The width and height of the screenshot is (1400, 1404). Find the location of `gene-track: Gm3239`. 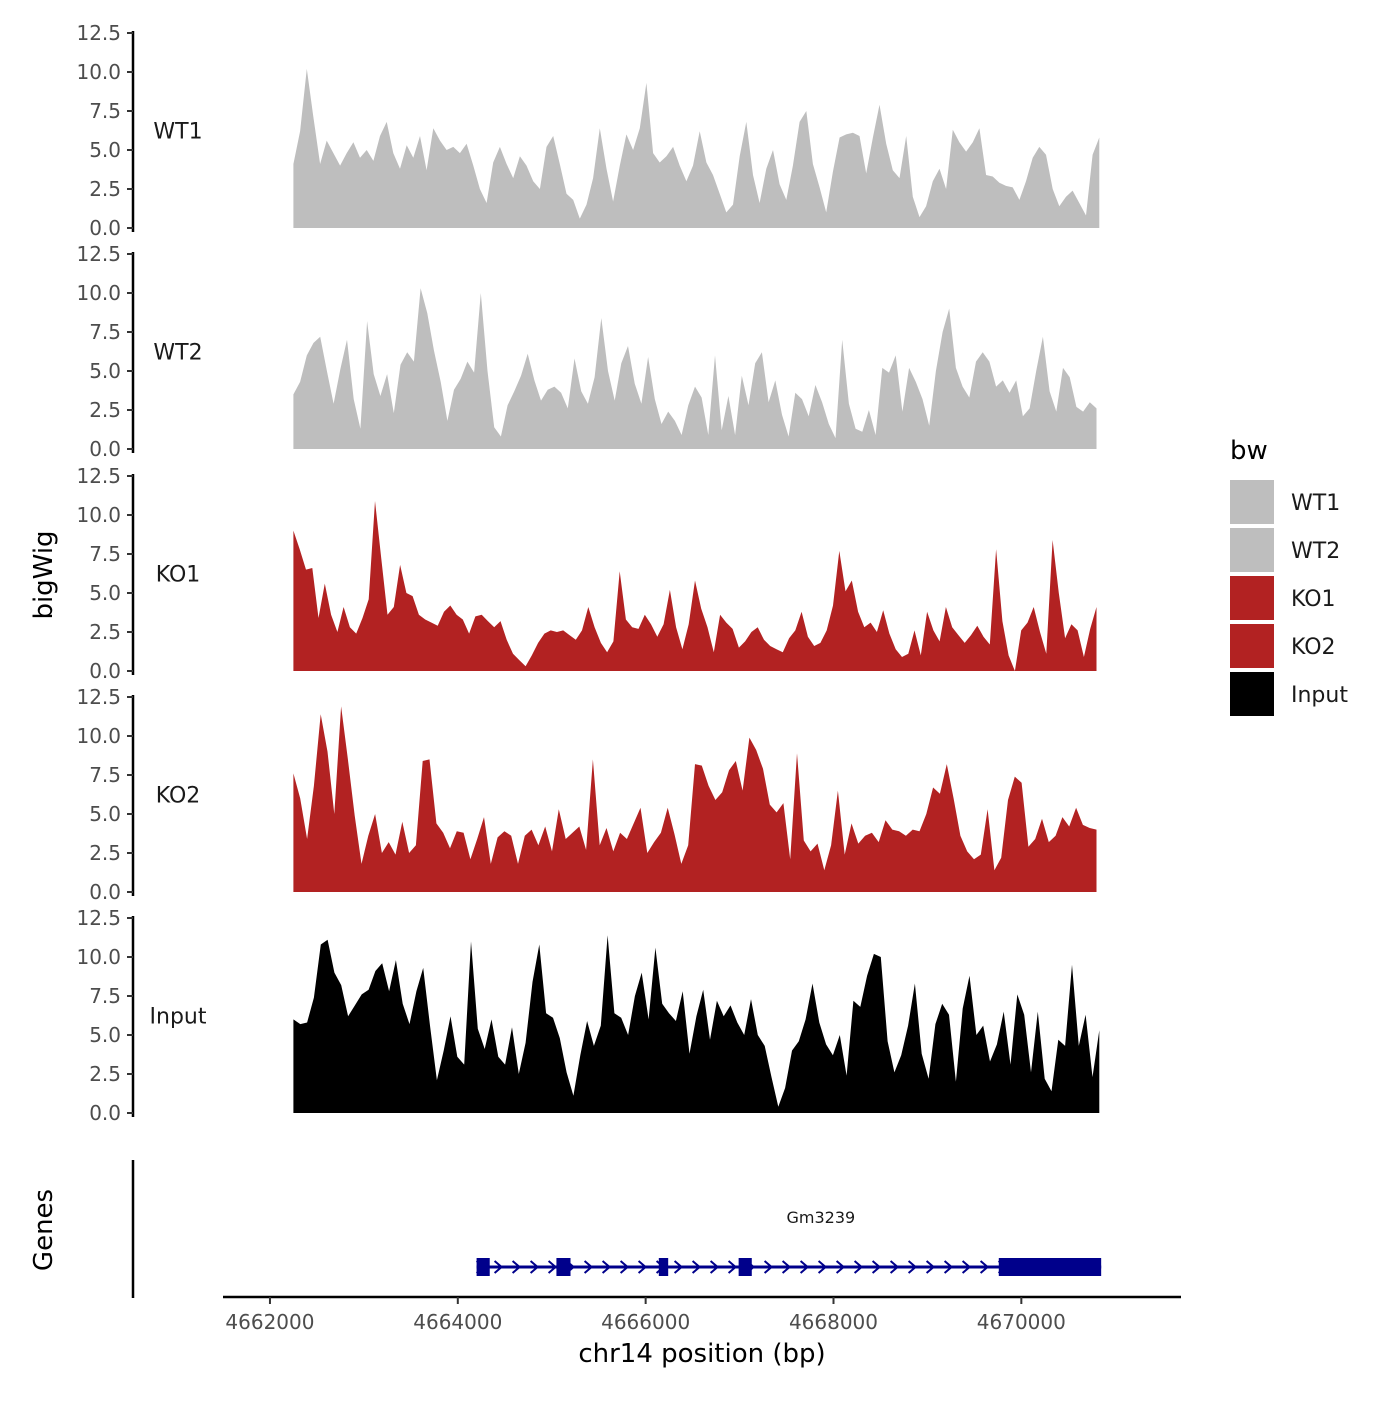

gene-track: Gm3239 is located at coordinates (616, 1229).